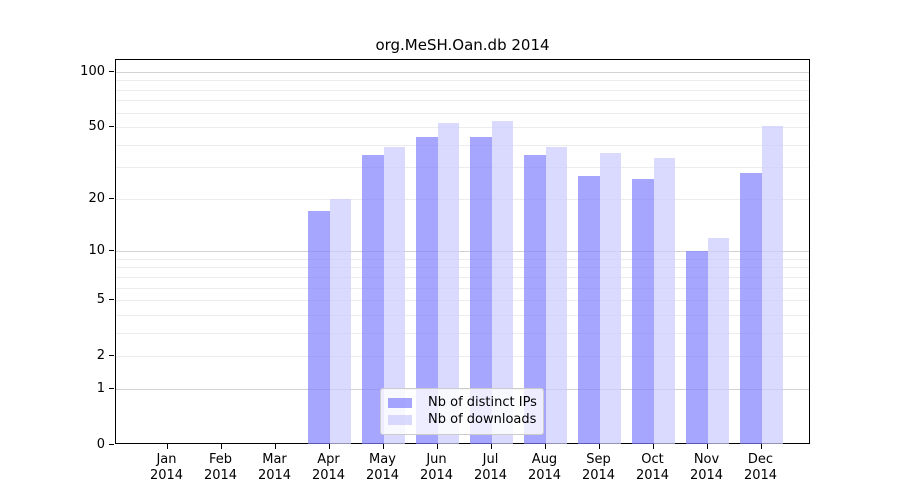 Image resolution: width=900 pixels, height=500 pixels. What do you see at coordinates (448, 283) in the screenshot?
I see `bar-downloads-jun` at bounding box center [448, 283].